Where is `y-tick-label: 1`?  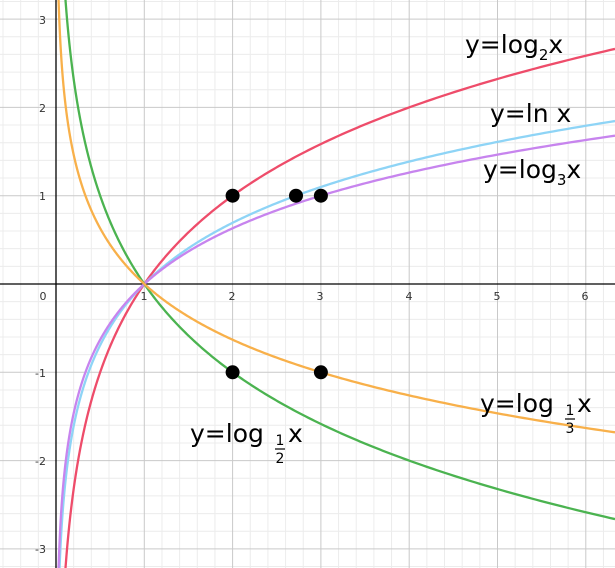
y-tick-label: 1 is located at coordinates (42, 196).